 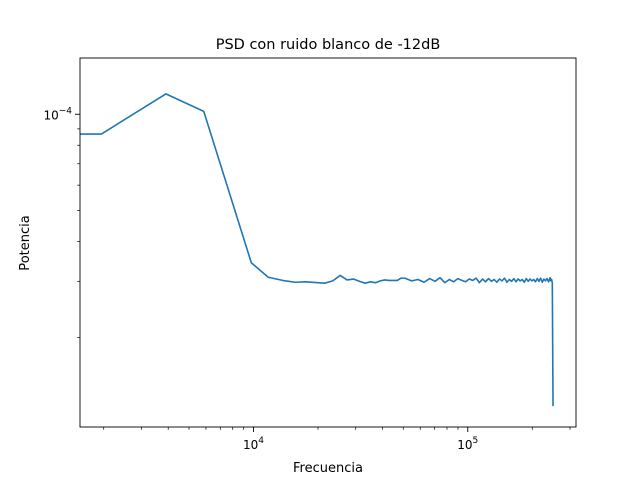 I want to click on y-axis-label: Potencia, so click(x=25, y=242).